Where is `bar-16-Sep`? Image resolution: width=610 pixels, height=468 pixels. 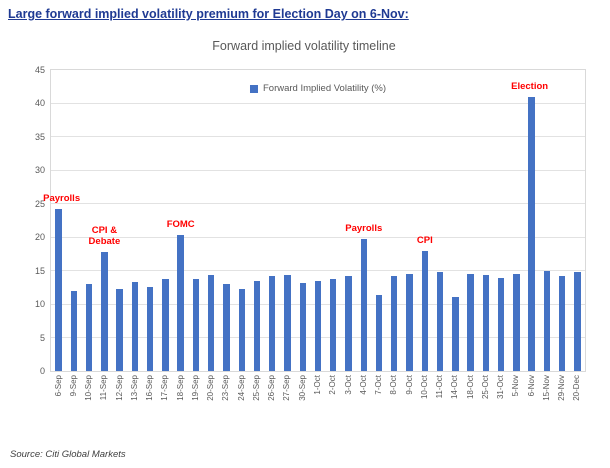 bar-16-Sep is located at coordinates (150, 329).